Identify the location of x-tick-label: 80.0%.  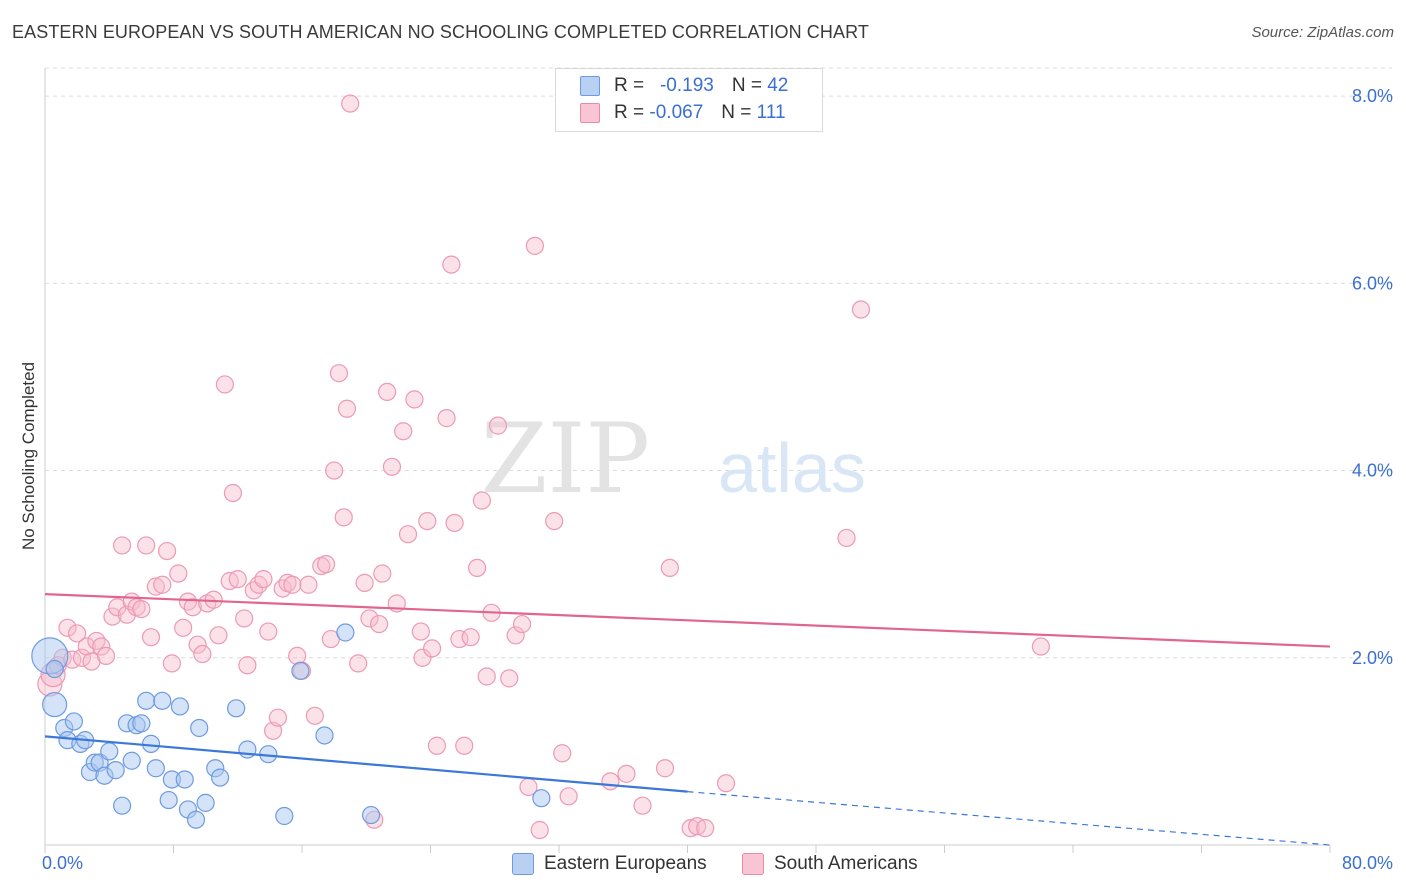
(1367, 863).